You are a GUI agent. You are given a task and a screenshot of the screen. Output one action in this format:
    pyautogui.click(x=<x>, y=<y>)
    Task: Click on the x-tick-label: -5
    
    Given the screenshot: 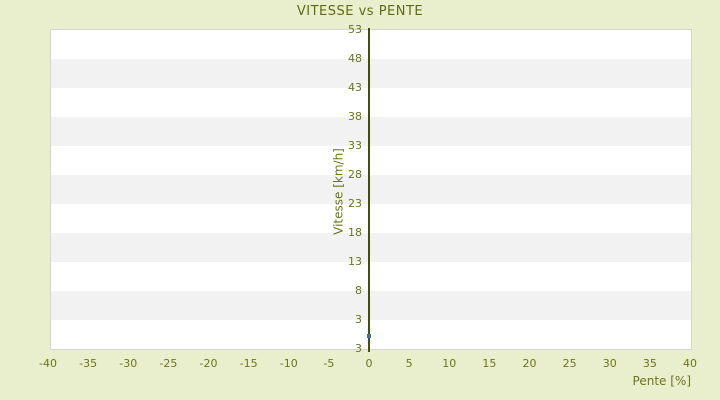 What is the action you would take?
    pyautogui.click(x=329, y=363)
    